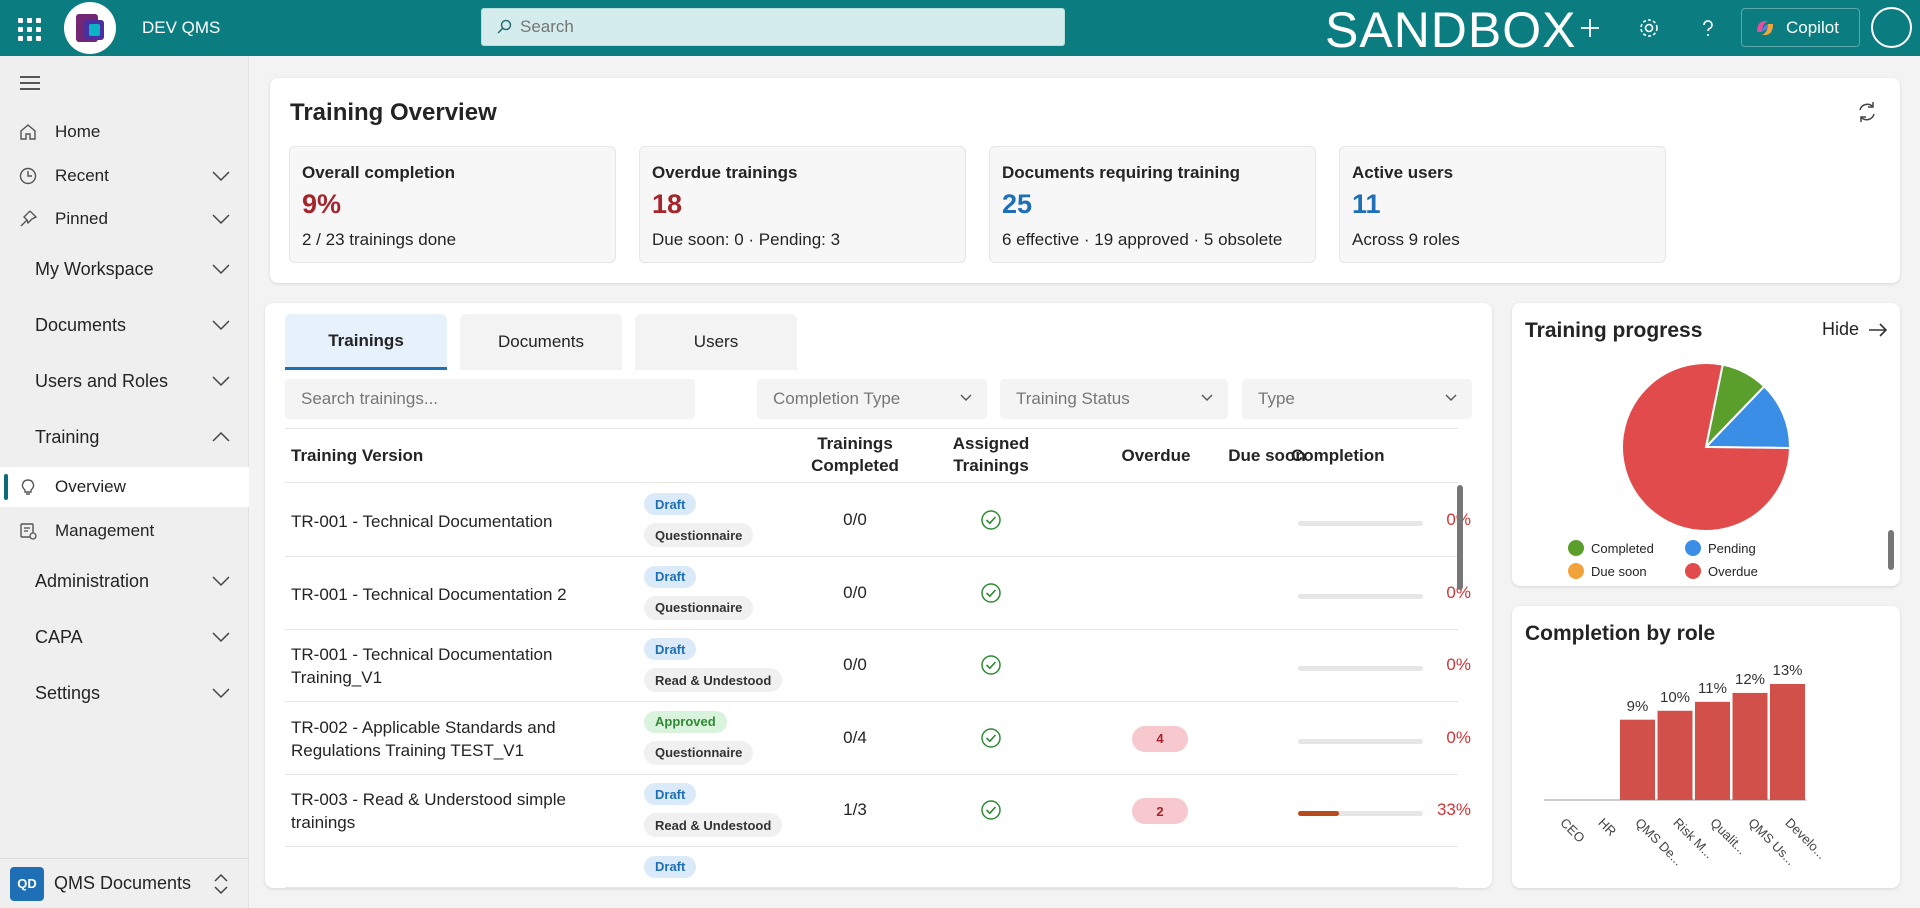  What do you see at coordinates (124, 176) in the screenshot?
I see `sidebar-item-recent: Recent` at bounding box center [124, 176].